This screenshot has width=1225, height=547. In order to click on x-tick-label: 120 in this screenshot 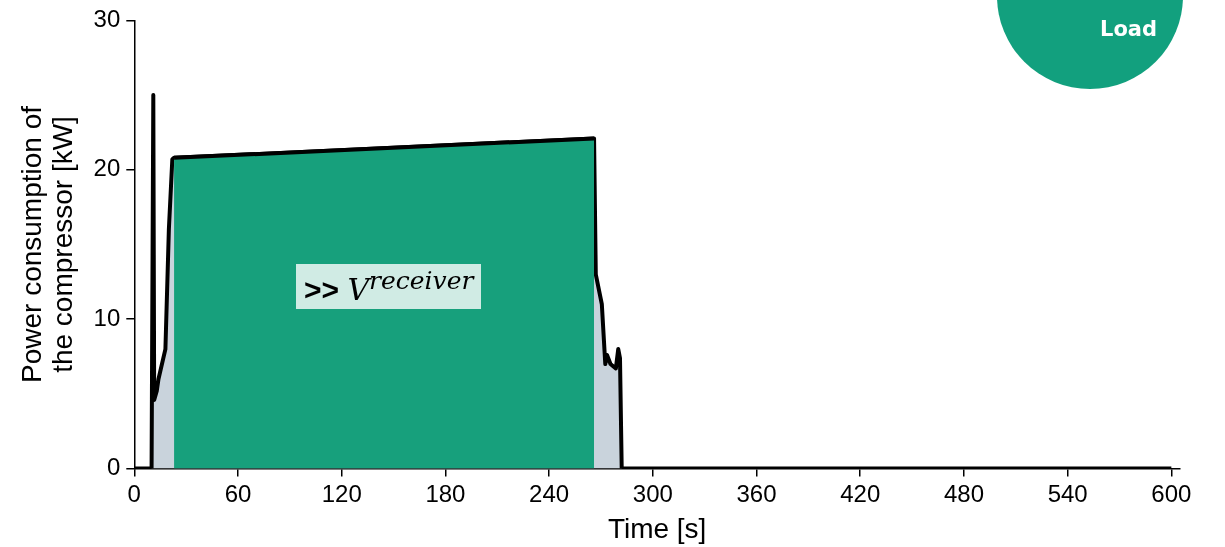, I will do `click(341, 493)`.